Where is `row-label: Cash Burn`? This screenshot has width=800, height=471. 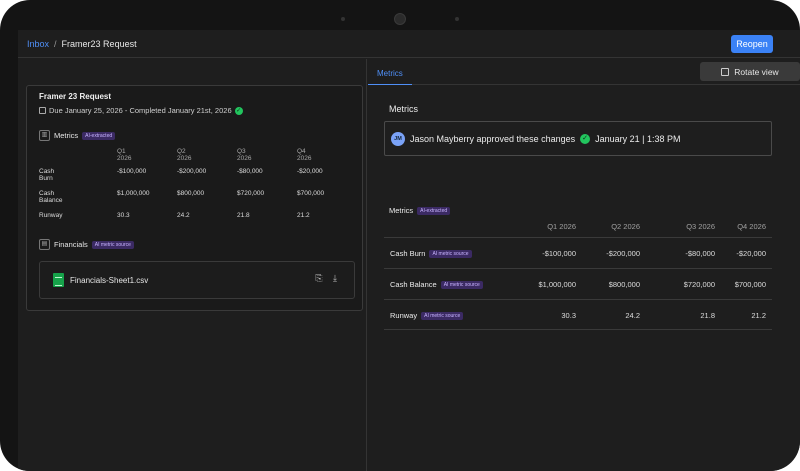 row-label: Cash Burn is located at coordinates (47, 175).